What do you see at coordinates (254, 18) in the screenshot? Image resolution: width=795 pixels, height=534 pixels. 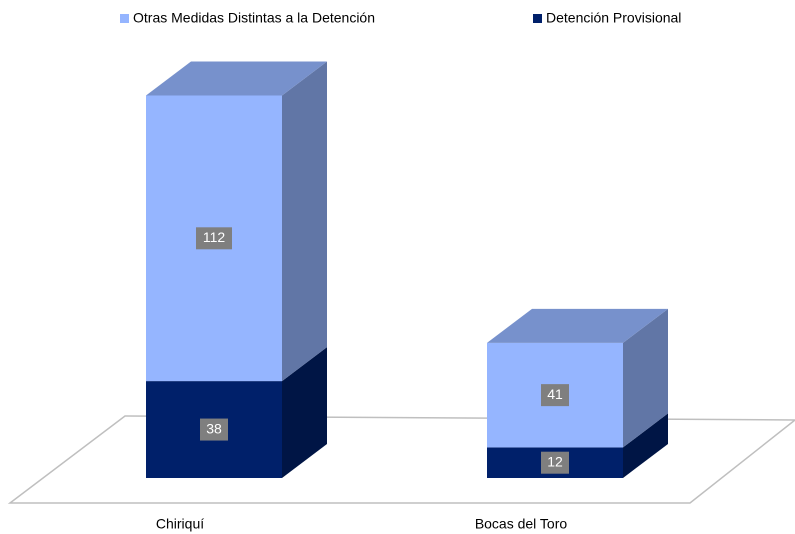 I see `legend-label: Otras Medidas Distintas a la Detención` at bounding box center [254, 18].